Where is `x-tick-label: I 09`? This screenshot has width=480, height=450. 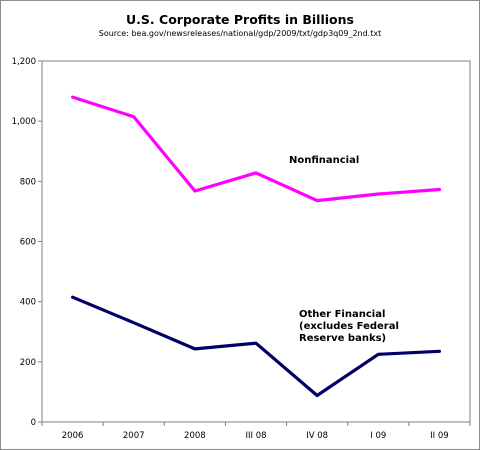 x-tick-label: I 09 is located at coordinates (378, 436).